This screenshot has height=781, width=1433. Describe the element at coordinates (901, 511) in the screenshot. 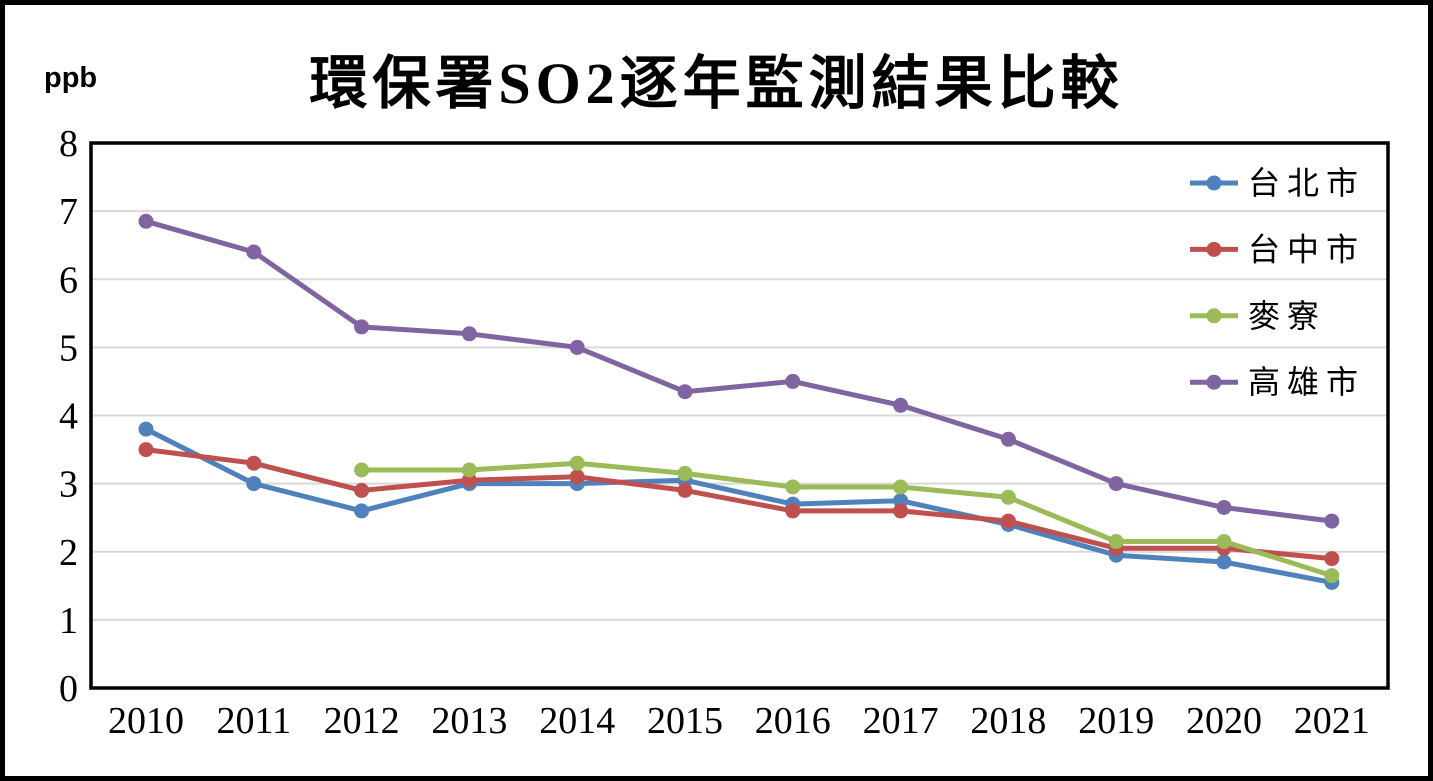

I see `series-point-taichung-2017` at that location.